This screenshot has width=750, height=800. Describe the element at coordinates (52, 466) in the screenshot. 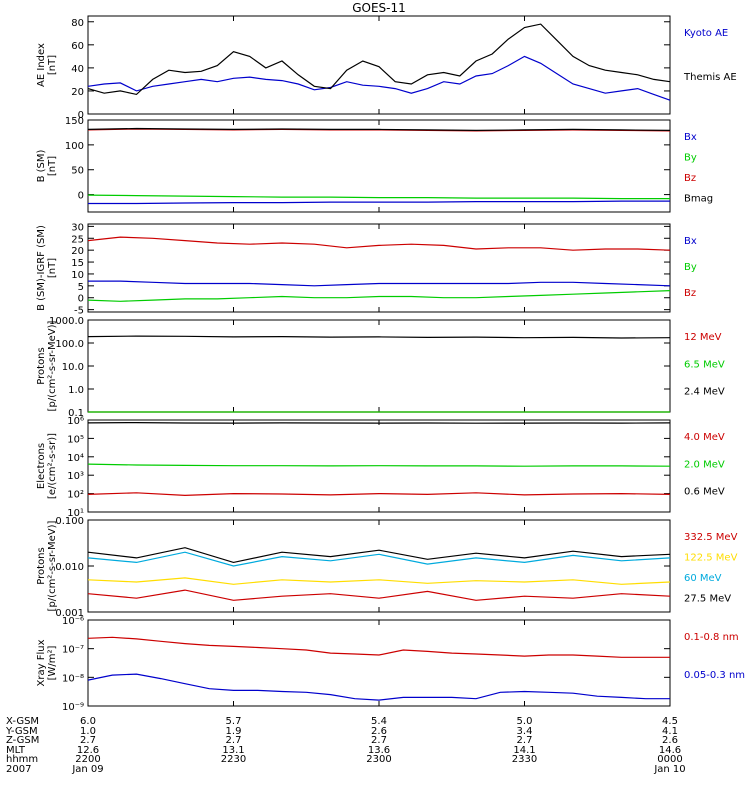

I see `y-axis-label: [e/(cm²-s-sr)]` at that location.